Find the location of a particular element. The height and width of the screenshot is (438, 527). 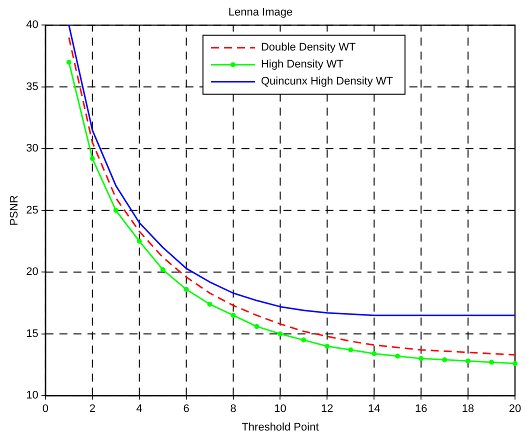

y-tick-label: 40 is located at coordinates (32, 25).